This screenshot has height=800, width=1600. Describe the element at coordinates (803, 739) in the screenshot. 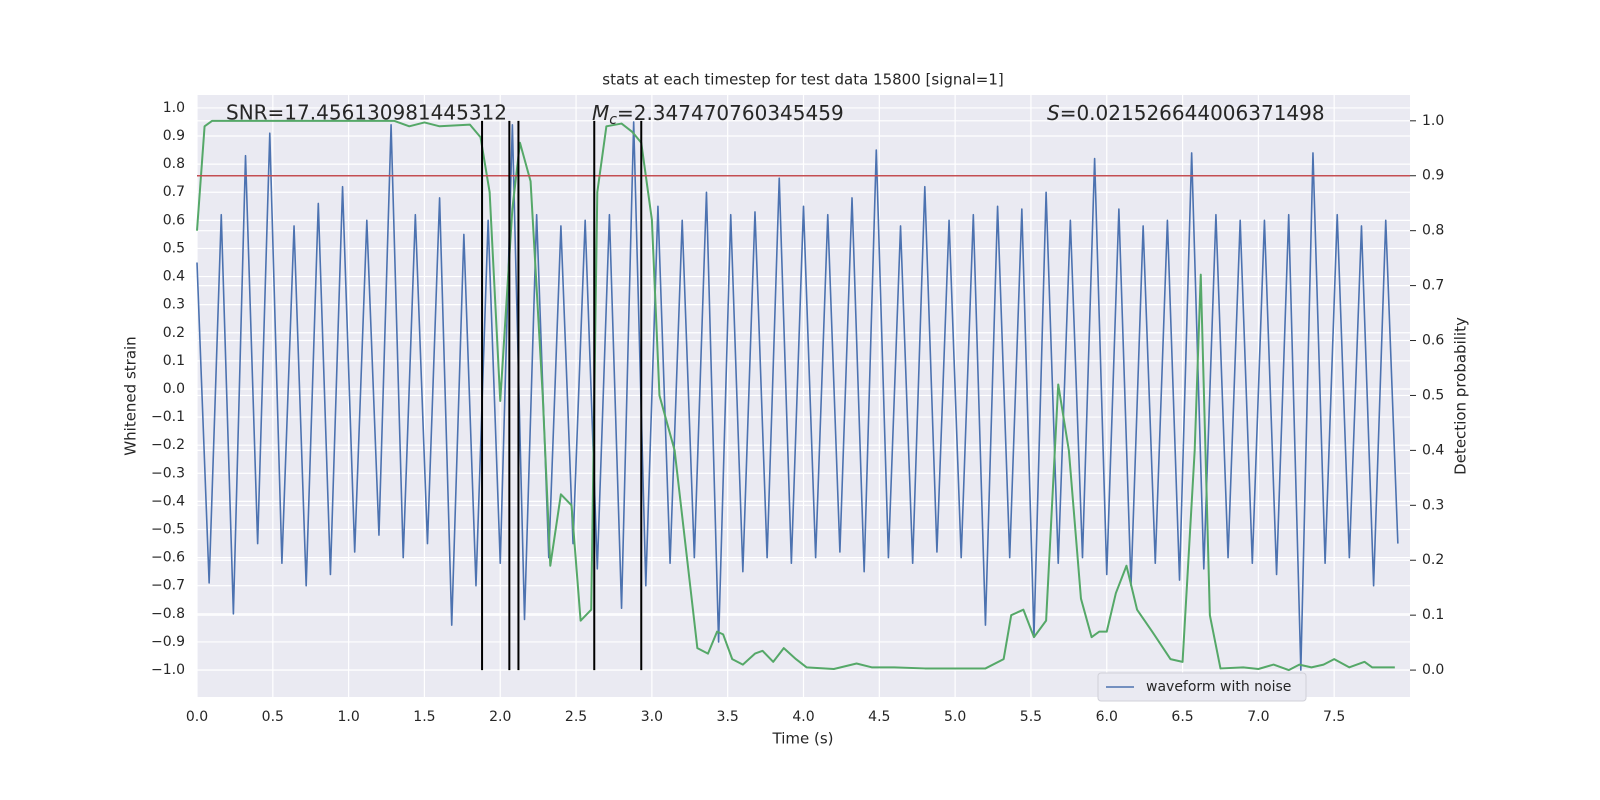

I see `x-axis-label: Time (s)` at that location.